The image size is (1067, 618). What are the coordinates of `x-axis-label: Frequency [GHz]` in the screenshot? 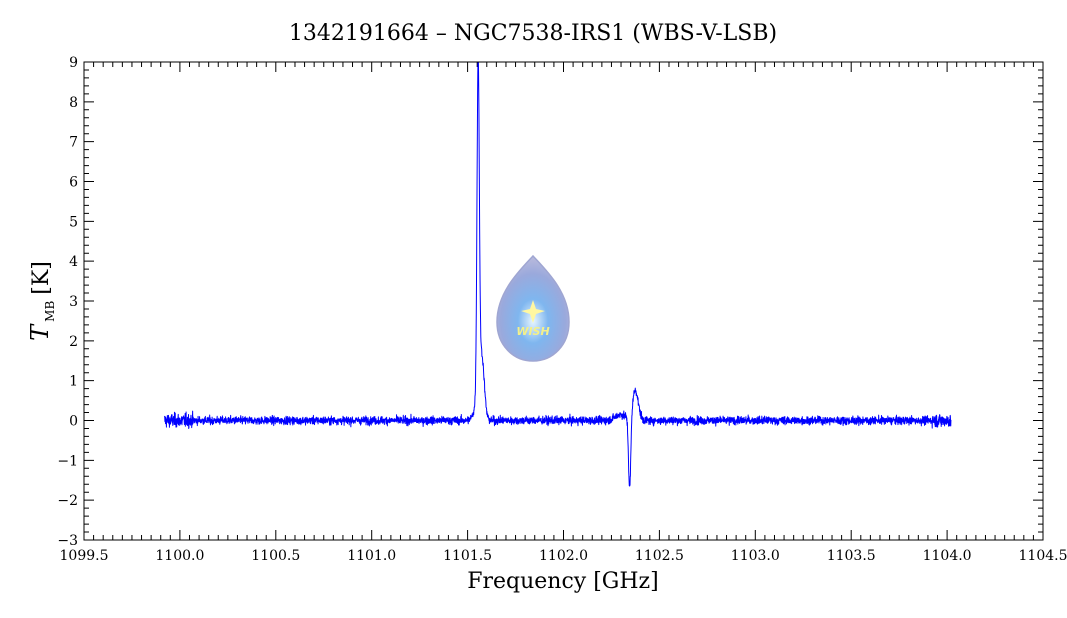 It's located at (563, 581).